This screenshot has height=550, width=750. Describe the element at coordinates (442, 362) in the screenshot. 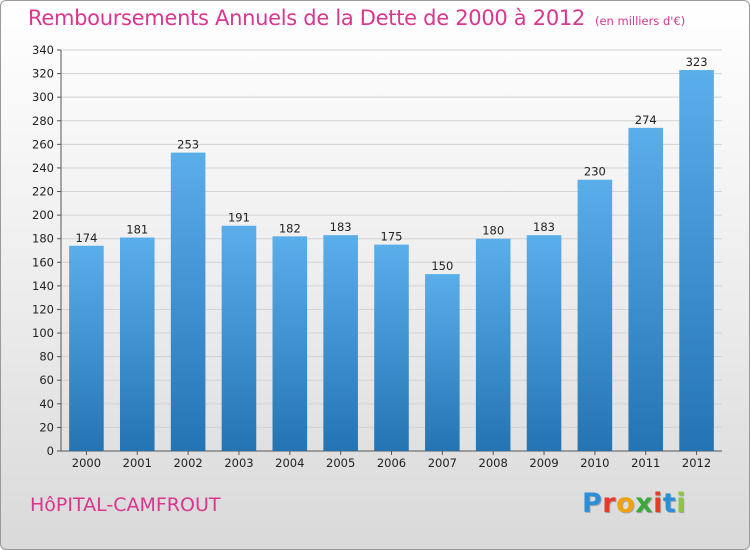

I see `bar-2007` at that location.